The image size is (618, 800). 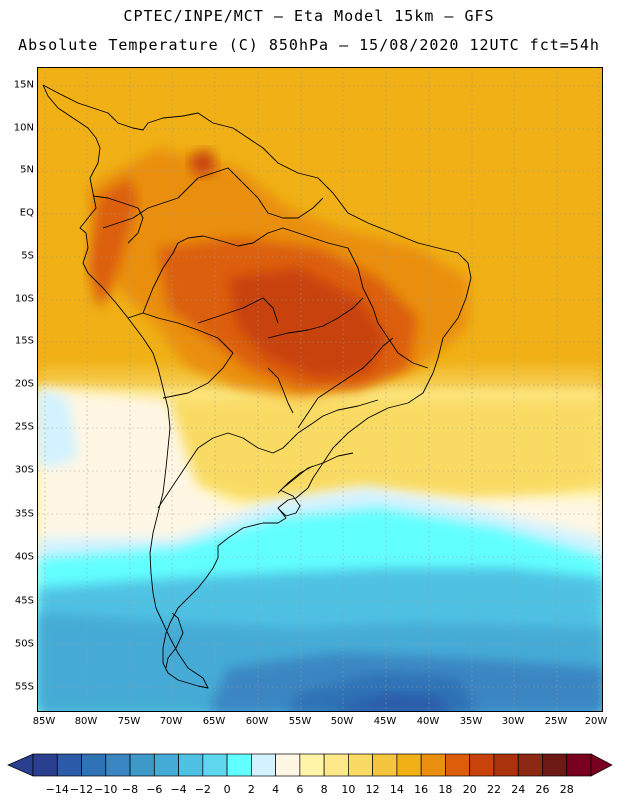 I want to click on lon-label: 65W, so click(x=214, y=721).